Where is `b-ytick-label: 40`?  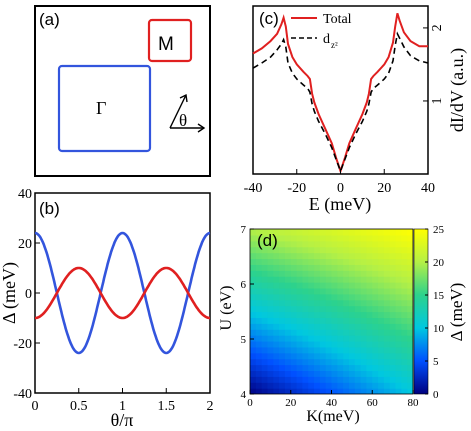 b-ytick-label: 40 is located at coordinates (25, 194).